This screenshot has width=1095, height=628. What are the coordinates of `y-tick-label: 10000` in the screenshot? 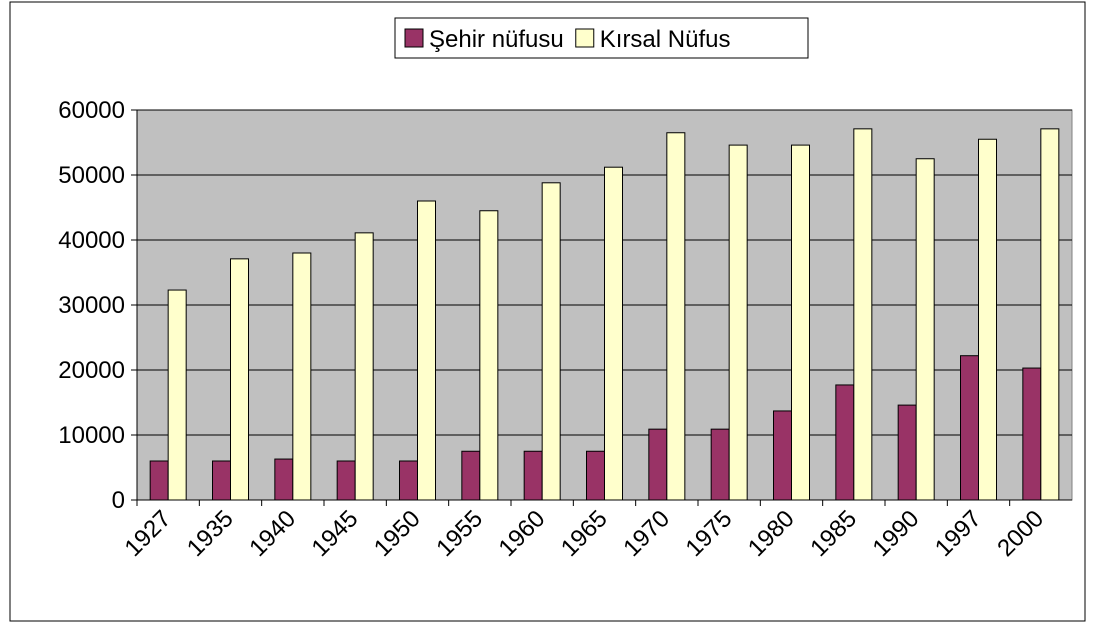 It's located at (91, 435).